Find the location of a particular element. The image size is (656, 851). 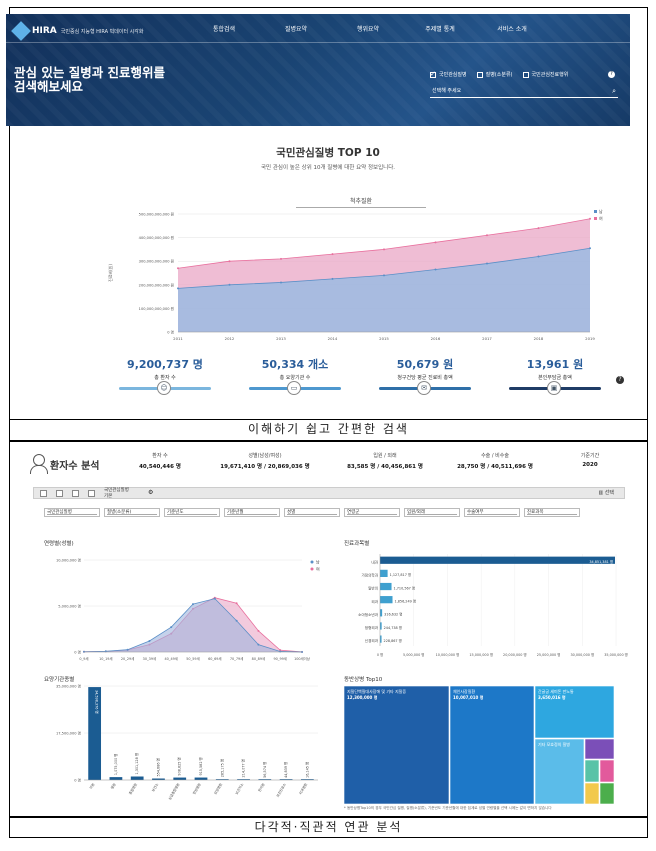

bar-value-label: 214,077 명 is located at coordinates (243, 768).